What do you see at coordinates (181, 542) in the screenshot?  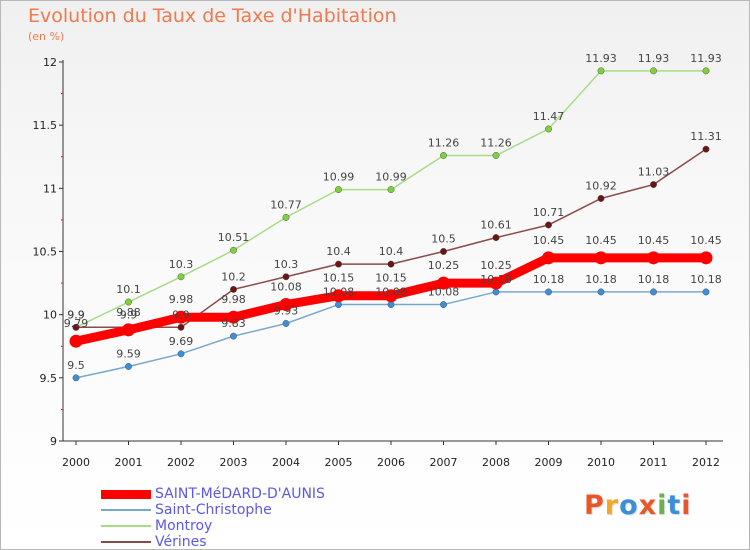 I see `legend-label: Vérines` at bounding box center [181, 542].